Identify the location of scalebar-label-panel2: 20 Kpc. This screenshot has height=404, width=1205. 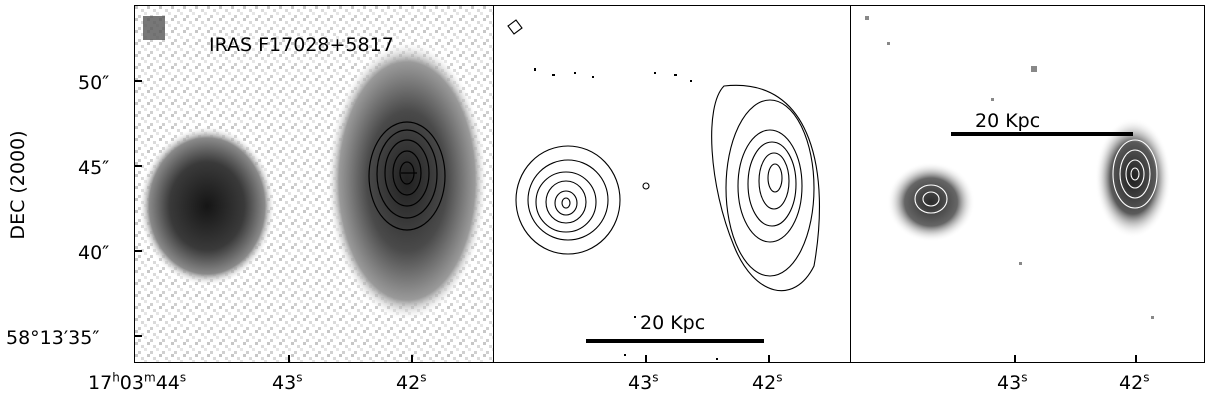
(673, 323).